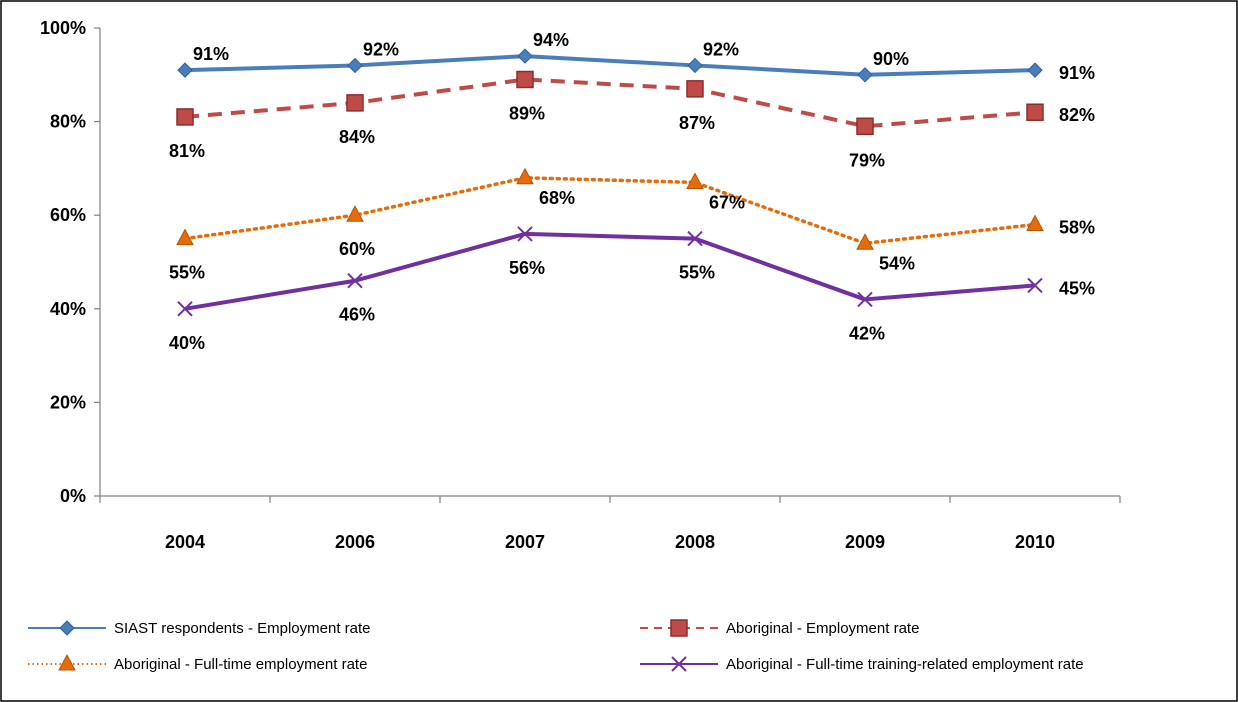  What do you see at coordinates (897, 263) in the screenshot?
I see `data-label-series-2: 54%` at bounding box center [897, 263].